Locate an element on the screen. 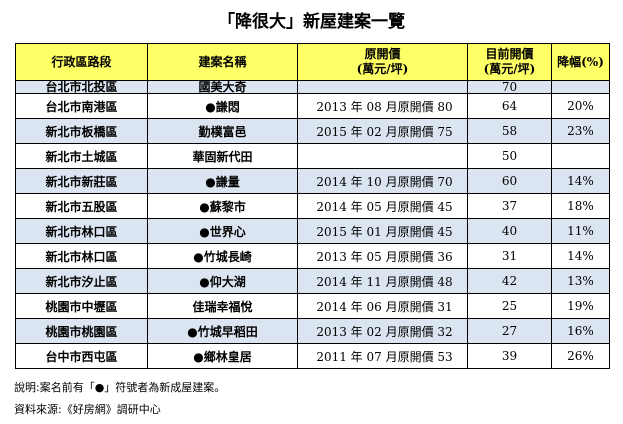 The height and width of the screenshot is (424, 623). table-row: 新北市林口區 ●世界心 2015 年 01 月原開價 45 40 11% is located at coordinates (312, 231).